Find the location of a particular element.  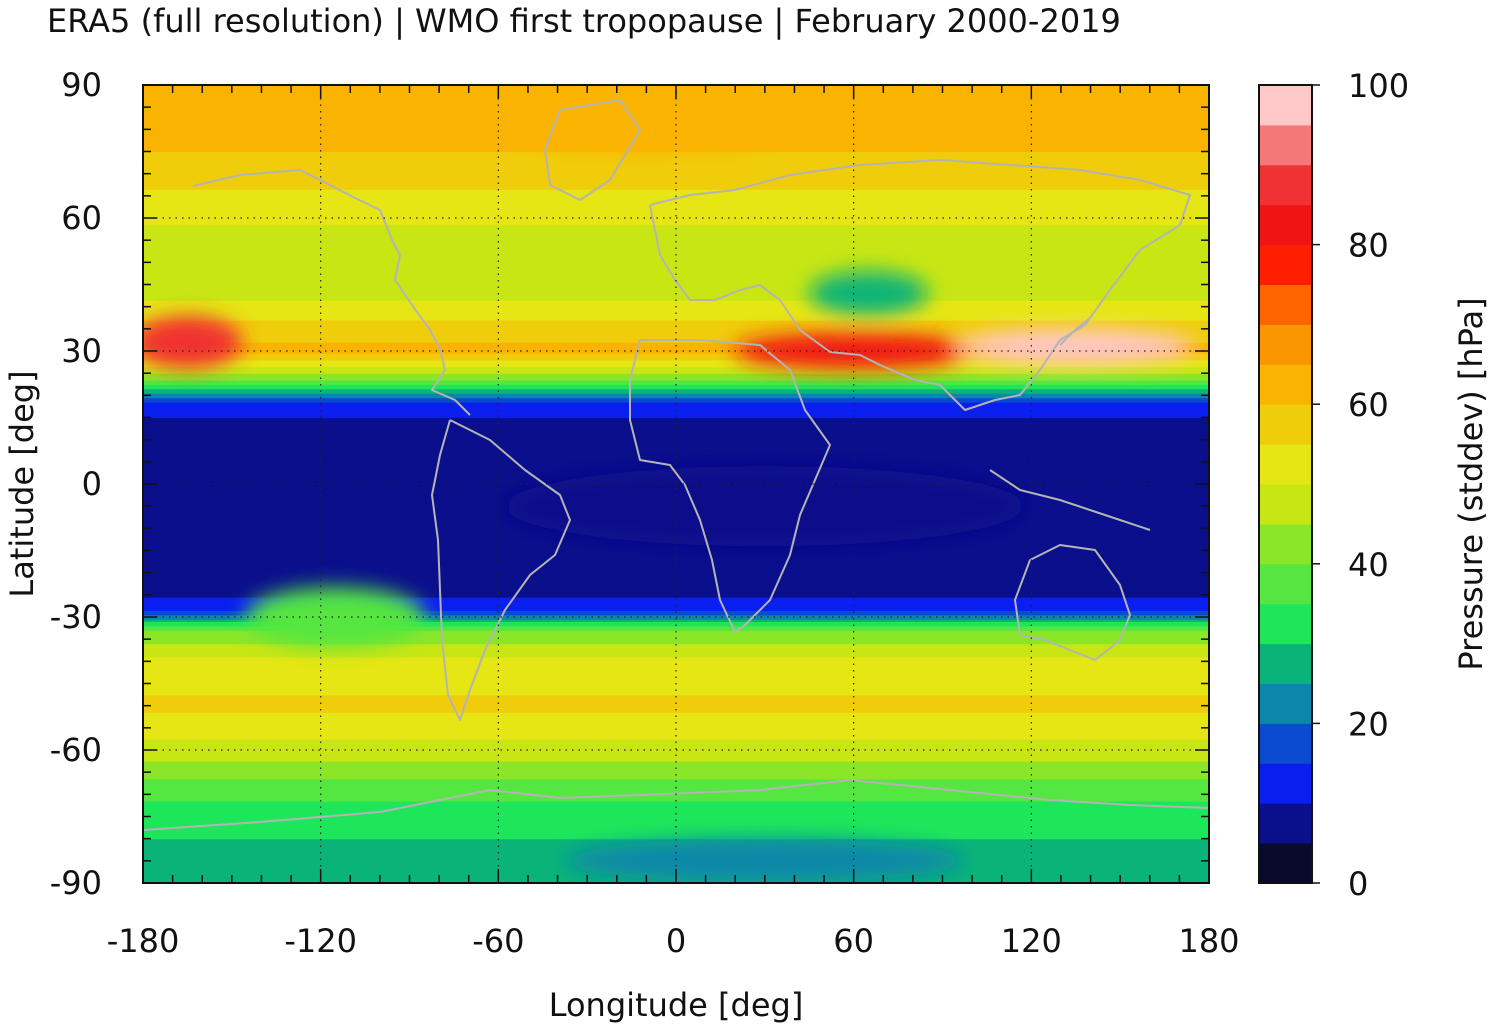

coastline-south-america is located at coordinates (501, 570).